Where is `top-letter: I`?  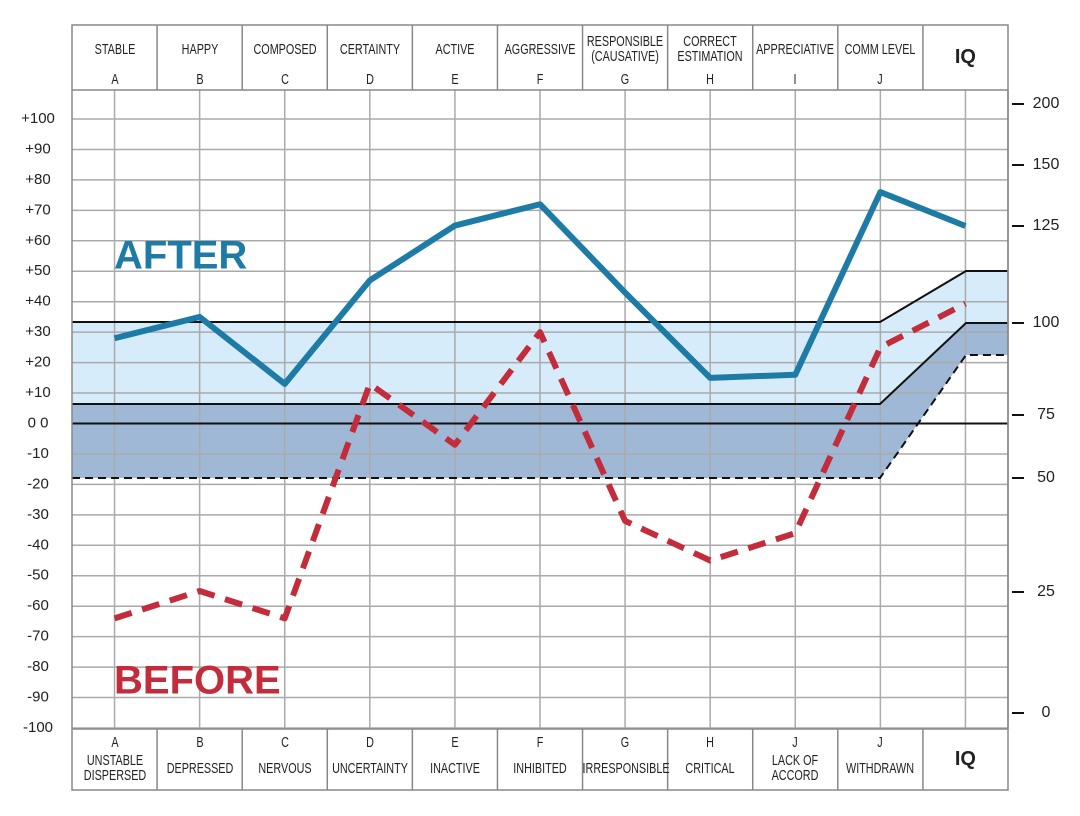
top-letter: I is located at coordinates (795, 79).